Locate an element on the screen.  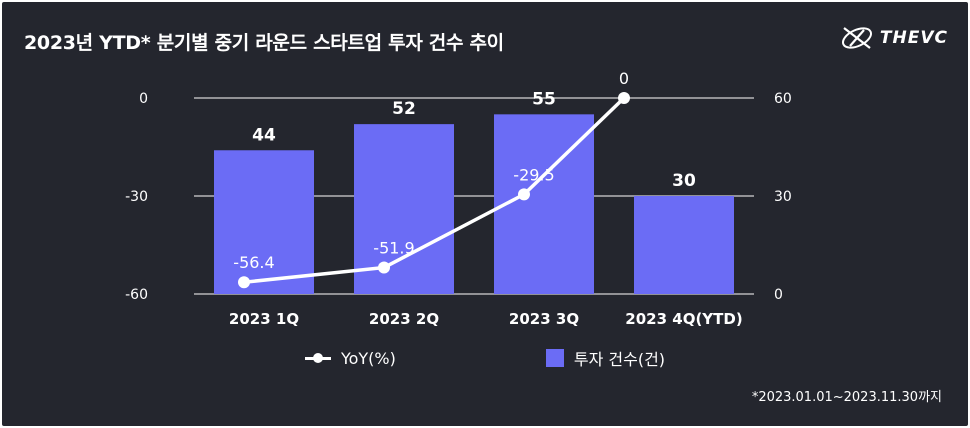
yoy-value-label: -29.5 is located at coordinates (533, 174).